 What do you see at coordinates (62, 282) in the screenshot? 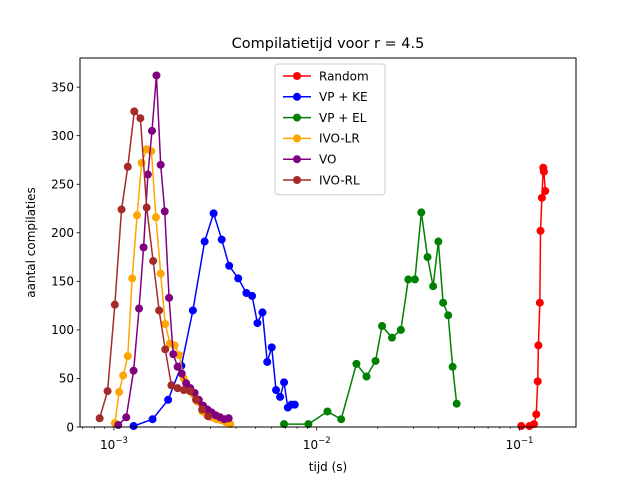
I see `y-tick-label: 150` at bounding box center [62, 282].